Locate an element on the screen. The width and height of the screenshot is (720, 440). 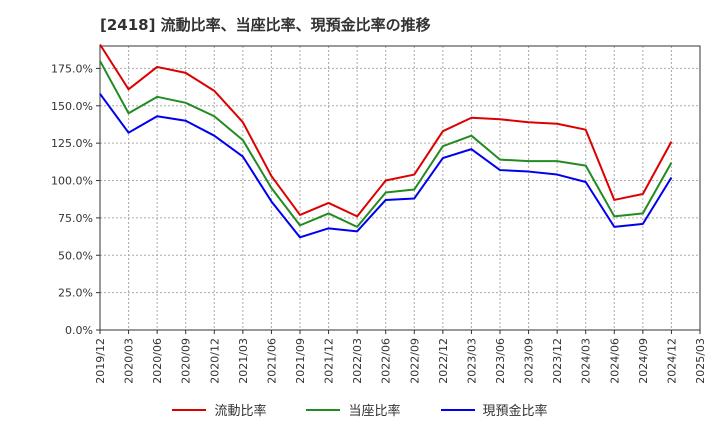
legend-item-current-ratio: 流動比率 is located at coordinates (219, 409).